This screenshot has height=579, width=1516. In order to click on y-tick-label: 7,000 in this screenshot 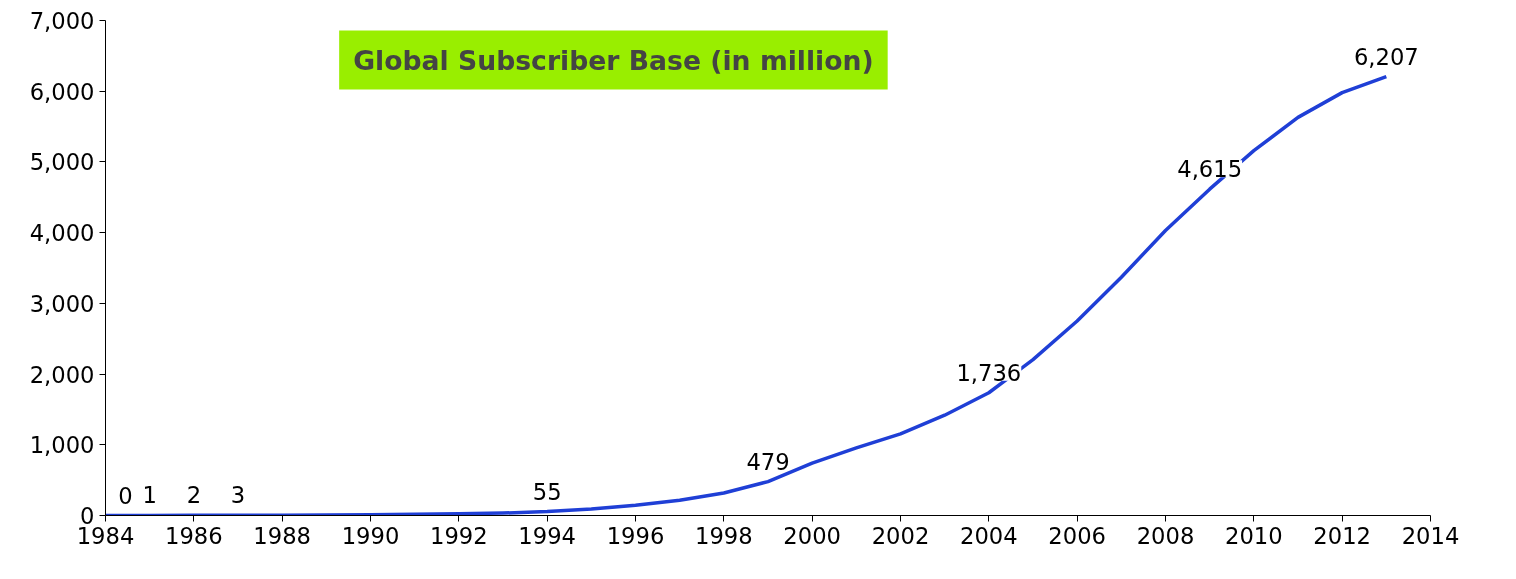, I will do `click(62, 21)`.